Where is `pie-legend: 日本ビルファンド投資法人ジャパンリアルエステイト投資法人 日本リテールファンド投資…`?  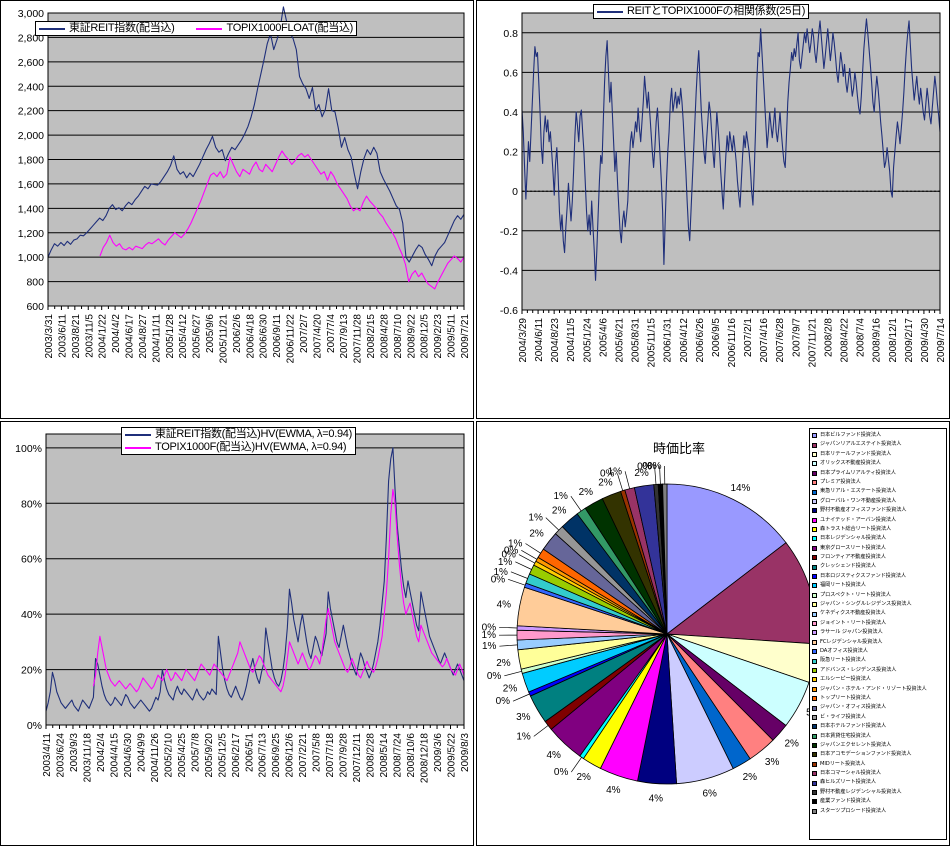 pie-legend: 日本ビルファンド投資法人ジャパンリアルエステイト投資法人 日本リテールファンド投資… is located at coordinates (878, 634).